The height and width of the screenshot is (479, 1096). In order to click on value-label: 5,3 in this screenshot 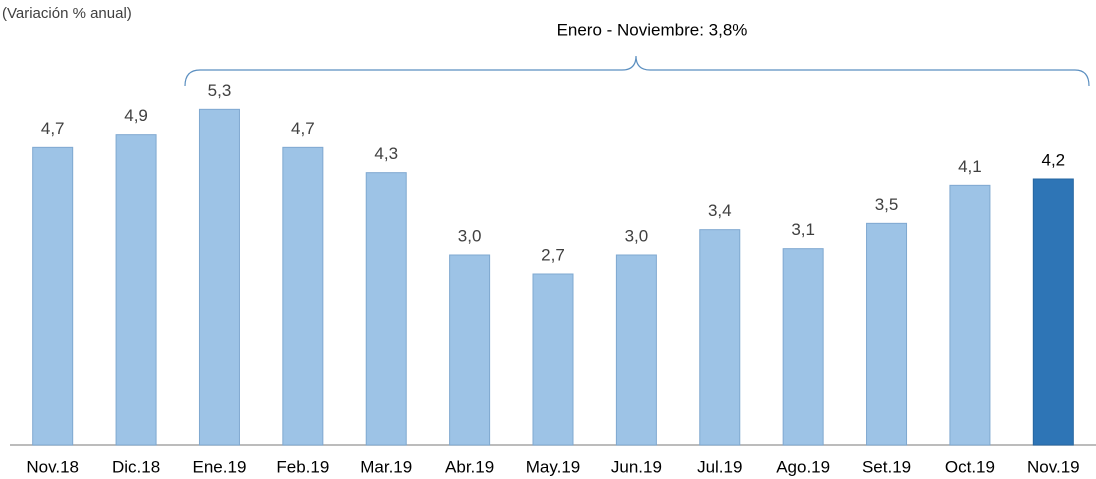, I will do `click(220, 90)`.